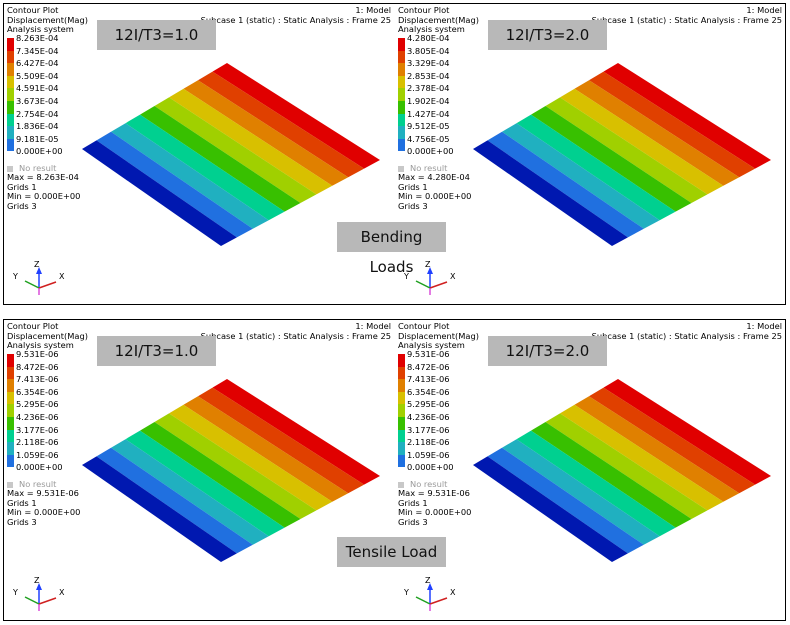 This screenshot has width=790, height=625. What do you see at coordinates (37, 354) in the screenshot?
I see `legend-value: 9.531E-06` at bounding box center [37, 354].